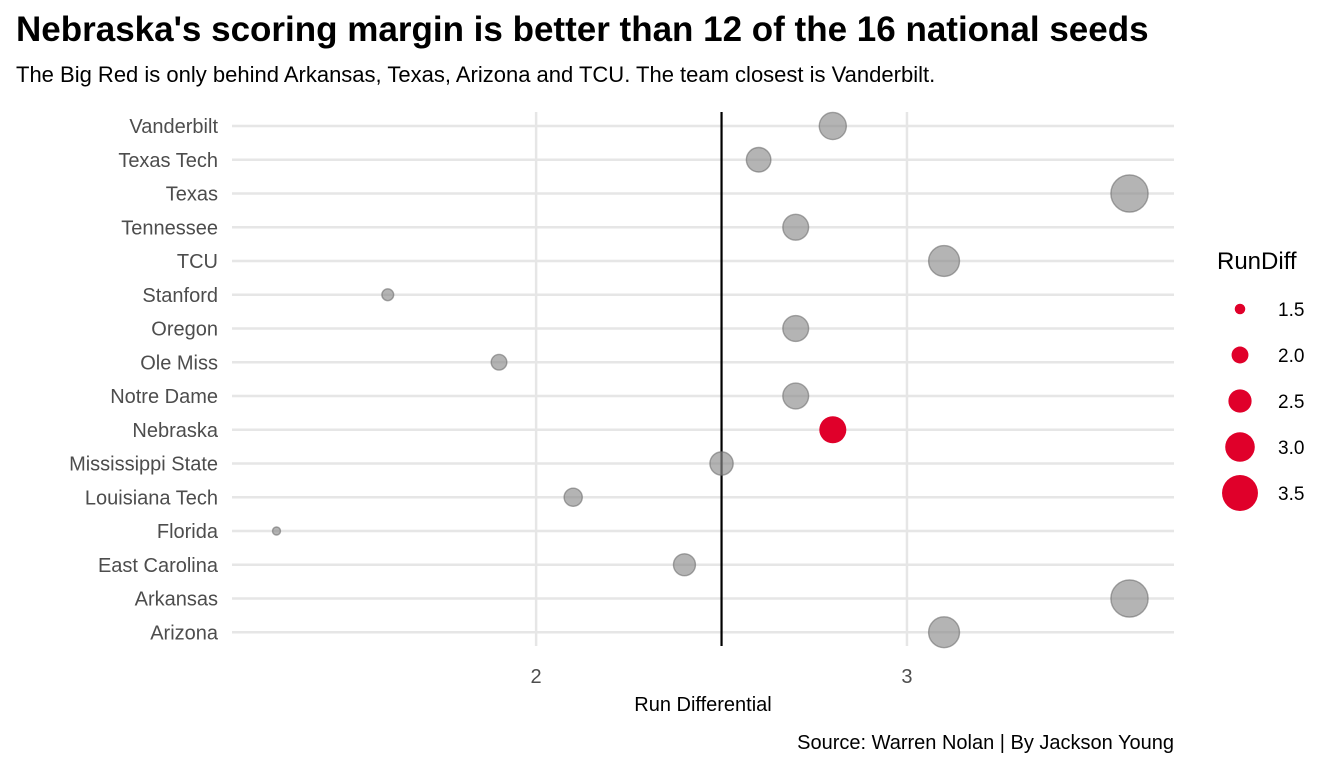  Describe the element at coordinates (796, 396) in the screenshot. I see `data-point-notre-dame` at that location.